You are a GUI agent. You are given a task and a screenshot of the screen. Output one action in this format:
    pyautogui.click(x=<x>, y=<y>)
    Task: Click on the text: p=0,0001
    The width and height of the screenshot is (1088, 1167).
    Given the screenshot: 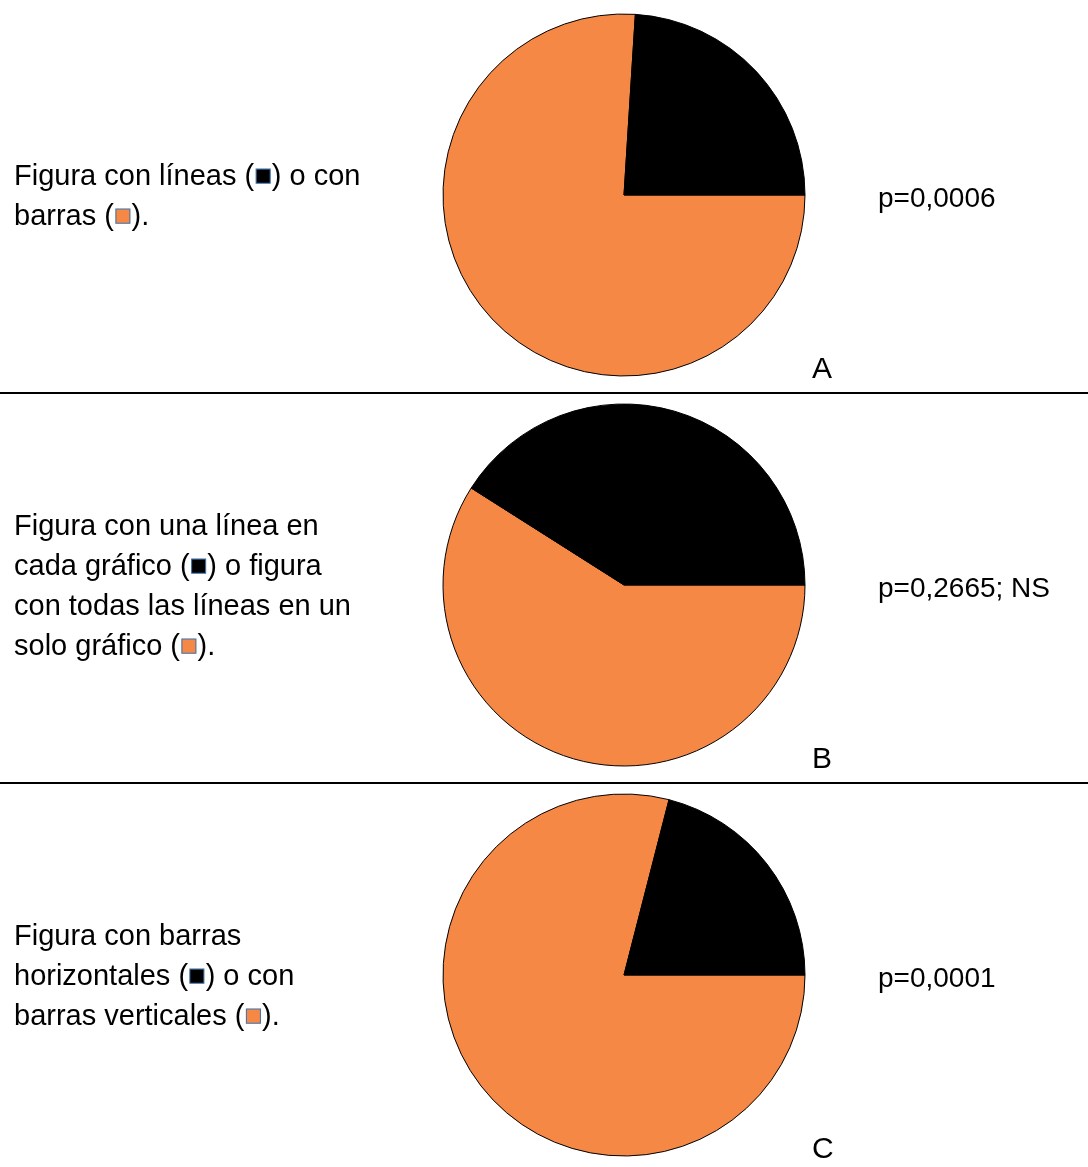 What is the action you would take?
    pyautogui.click(x=937, y=978)
    